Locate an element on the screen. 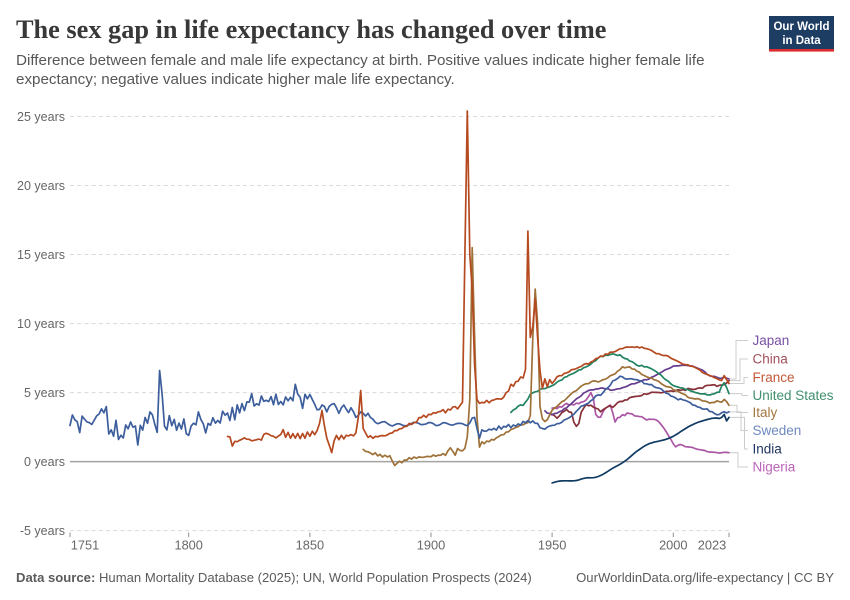  svg-text: 15 years is located at coordinates (41, 255).